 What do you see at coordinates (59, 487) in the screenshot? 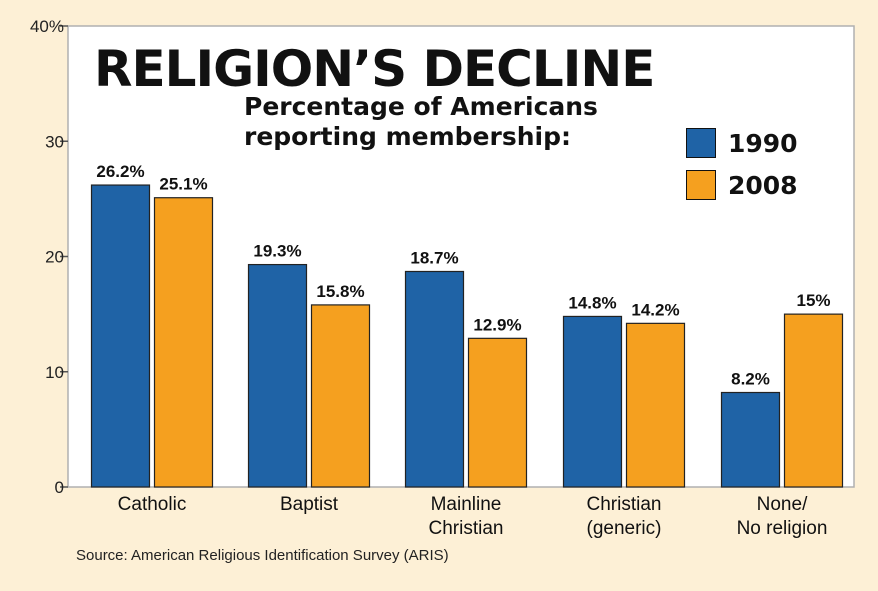
I see `y-tick-label: 0` at bounding box center [59, 487].